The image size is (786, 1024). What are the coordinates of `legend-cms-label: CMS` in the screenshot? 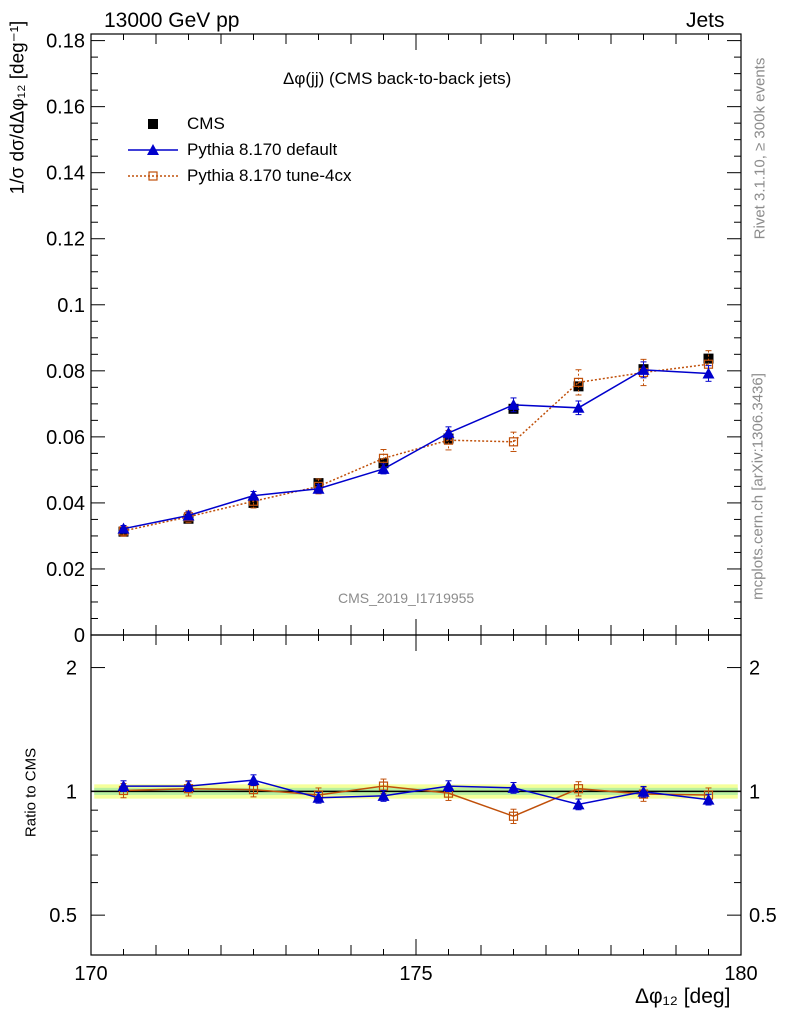 It's located at (206, 123).